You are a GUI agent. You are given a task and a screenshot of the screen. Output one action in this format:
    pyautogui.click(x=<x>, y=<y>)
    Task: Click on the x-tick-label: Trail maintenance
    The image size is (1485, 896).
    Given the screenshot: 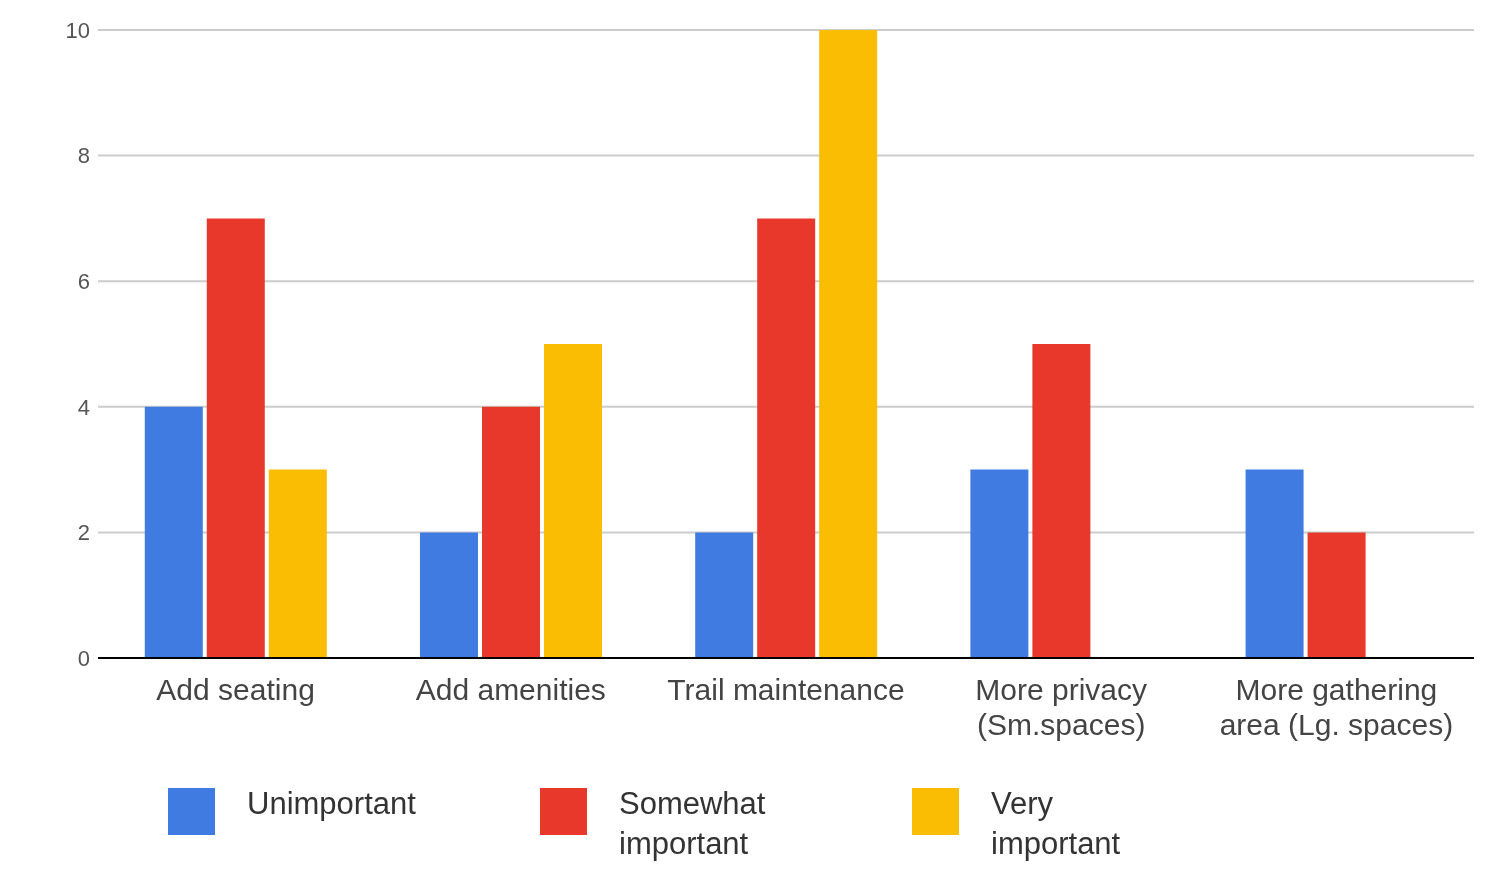 What is the action you would take?
    pyautogui.click(x=786, y=689)
    